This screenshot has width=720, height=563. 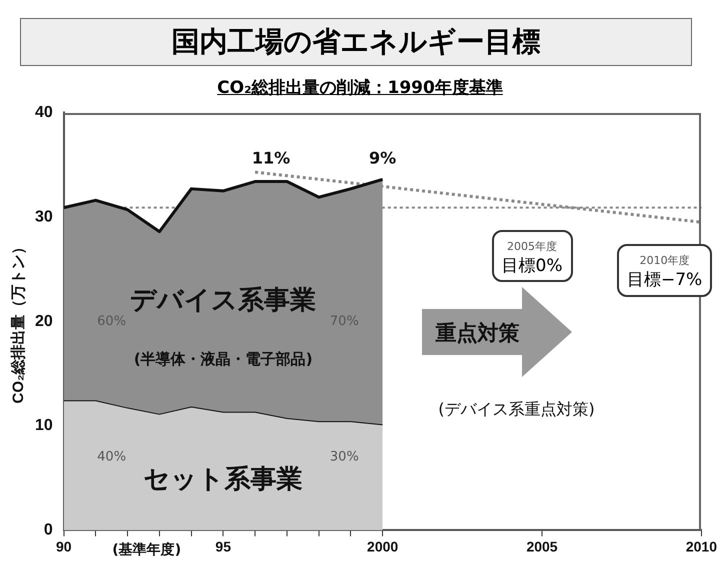 I want to click on y-tick-label: 10, so click(x=44, y=425).